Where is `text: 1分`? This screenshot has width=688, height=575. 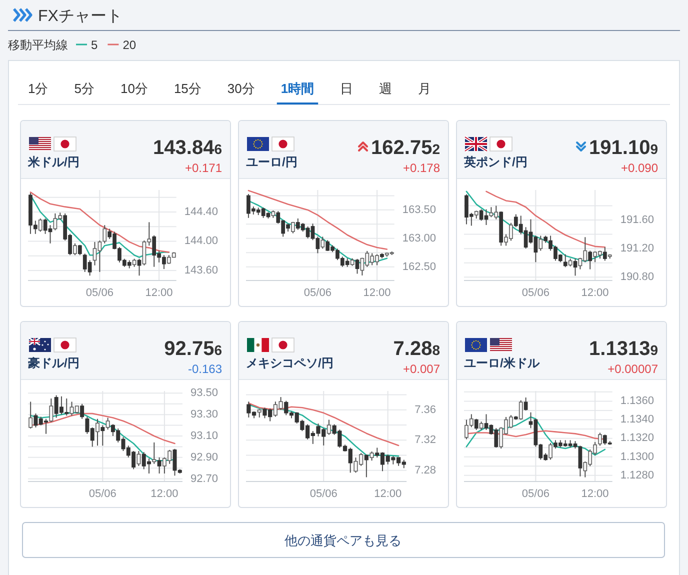
text: 1分 is located at coordinates (38, 88).